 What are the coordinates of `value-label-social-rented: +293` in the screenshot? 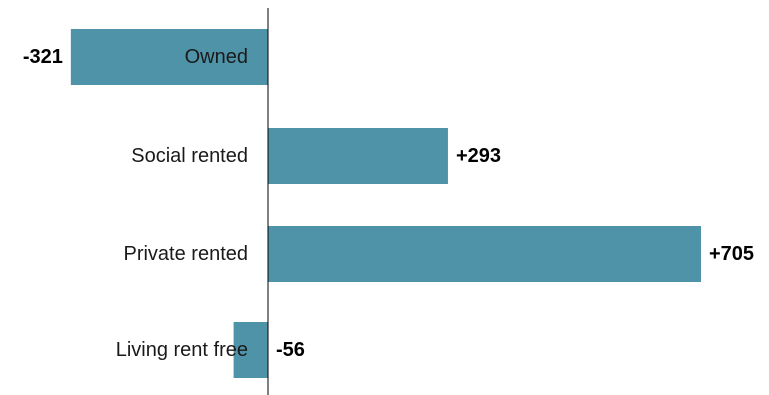 It's located at (478, 156).